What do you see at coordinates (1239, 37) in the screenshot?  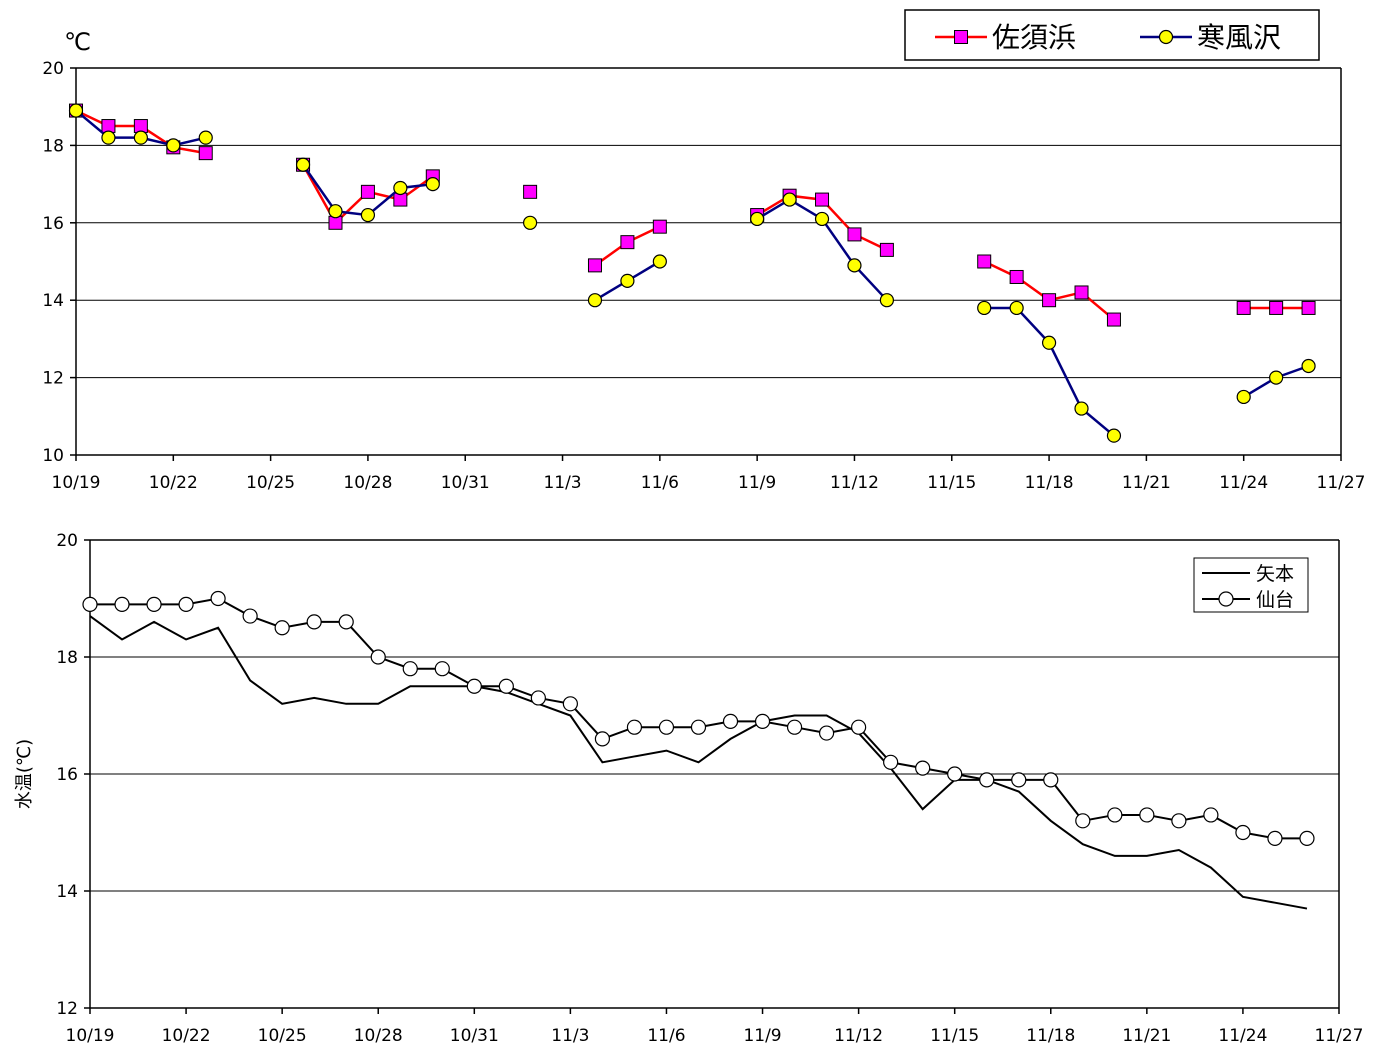 I see `legend-label: 寒風沢` at bounding box center [1239, 37].